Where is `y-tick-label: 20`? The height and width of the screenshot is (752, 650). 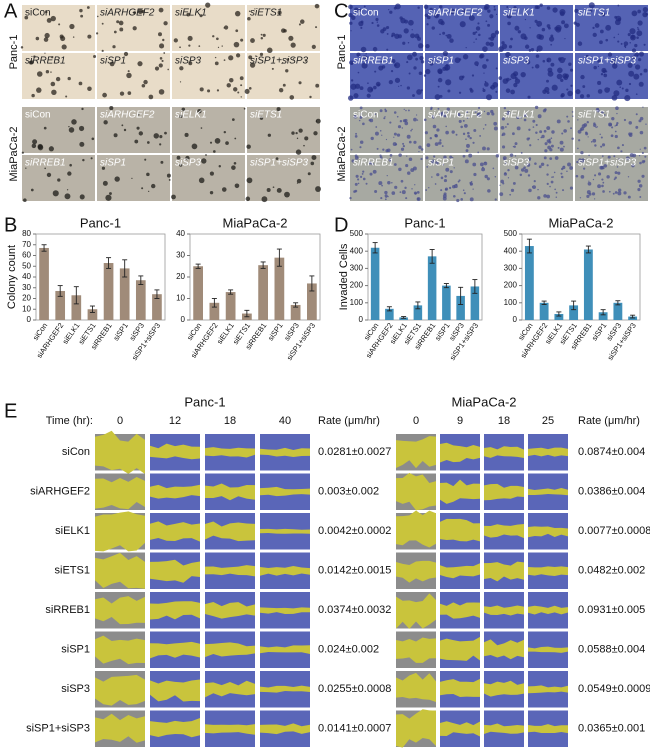 y-tick-label: 20 is located at coordinates (180, 276).